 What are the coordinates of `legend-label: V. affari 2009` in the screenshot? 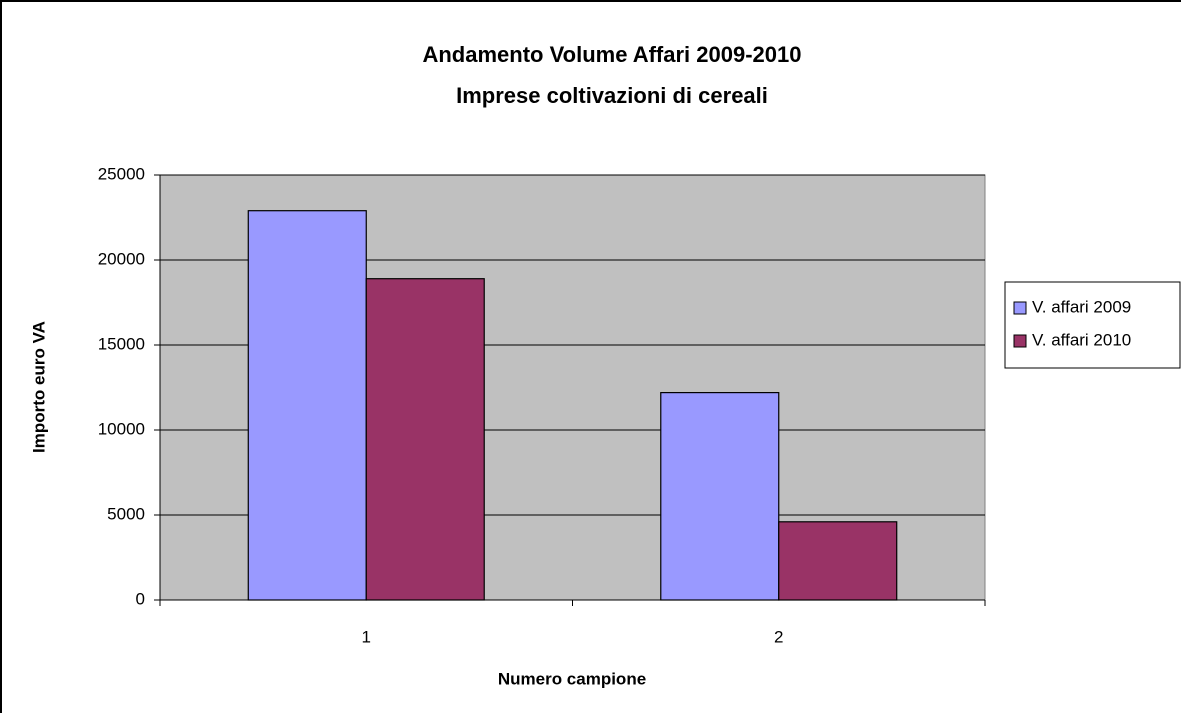 It's located at (1081, 306).